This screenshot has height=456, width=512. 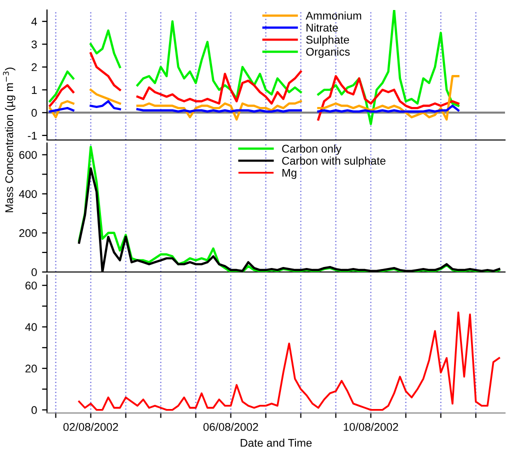 What do you see at coordinates (31, 286) in the screenshot?
I see `y-tick-label: 60` at bounding box center [31, 286].